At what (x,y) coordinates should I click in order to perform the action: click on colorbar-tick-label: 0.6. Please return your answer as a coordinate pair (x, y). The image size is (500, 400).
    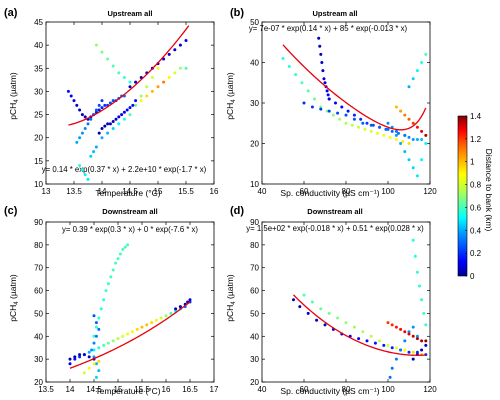
    Looking at the image, I should click on (476, 207).